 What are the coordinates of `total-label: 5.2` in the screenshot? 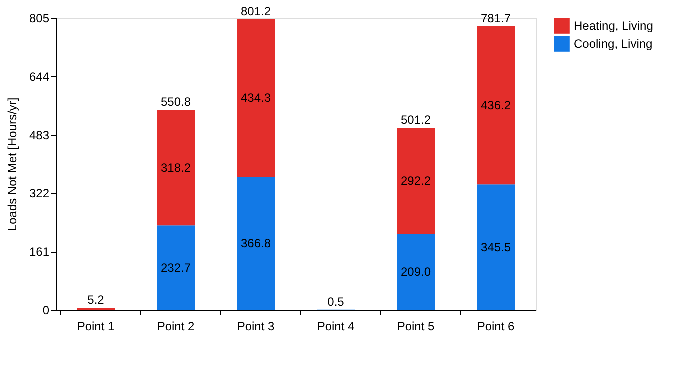 It's located at (96, 300).